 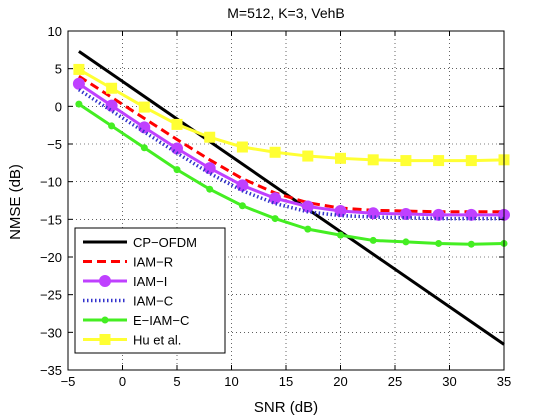 What do you see at coordinates (153, 301) in the screenshot?
I see `legend-label: IAM−C` at bounding box center [153, 301].